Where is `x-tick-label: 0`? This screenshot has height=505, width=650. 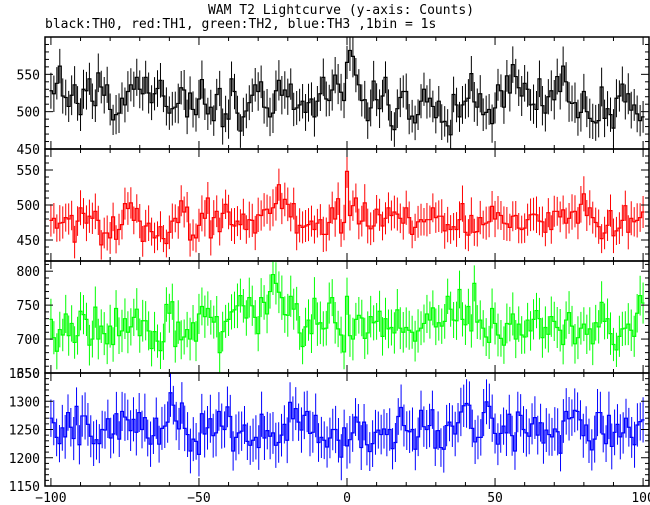 x-tick-label: 0 is located at coordinates (347, 498).